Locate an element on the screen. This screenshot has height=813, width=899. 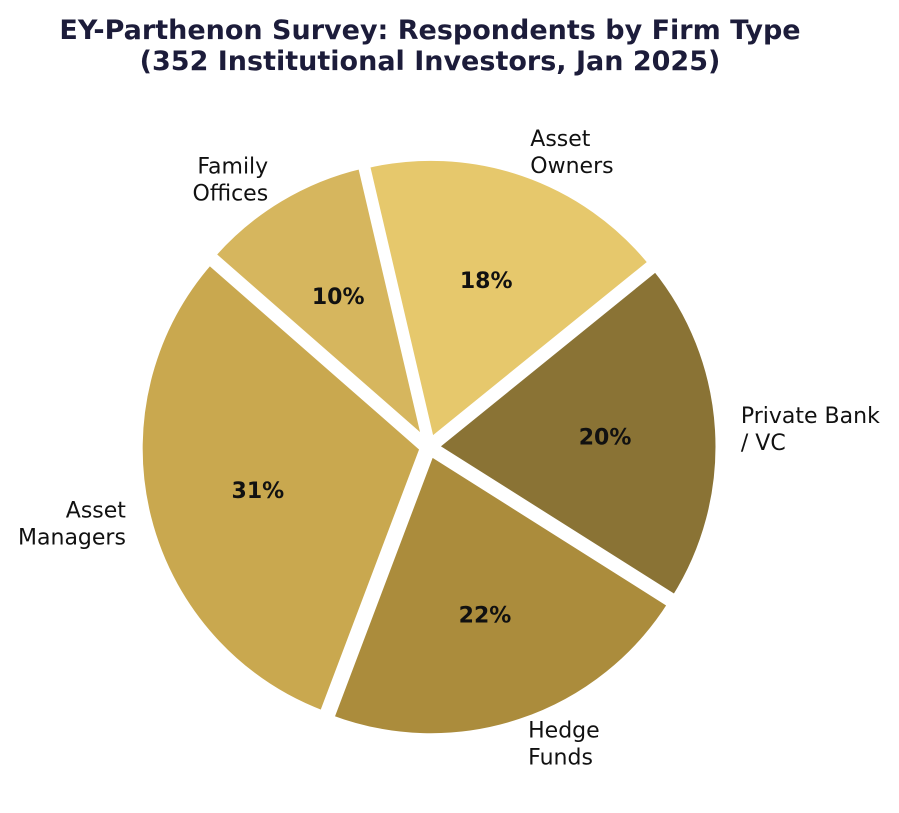
pie-slice-private-bank-vc is located at coordinates (575, 433).